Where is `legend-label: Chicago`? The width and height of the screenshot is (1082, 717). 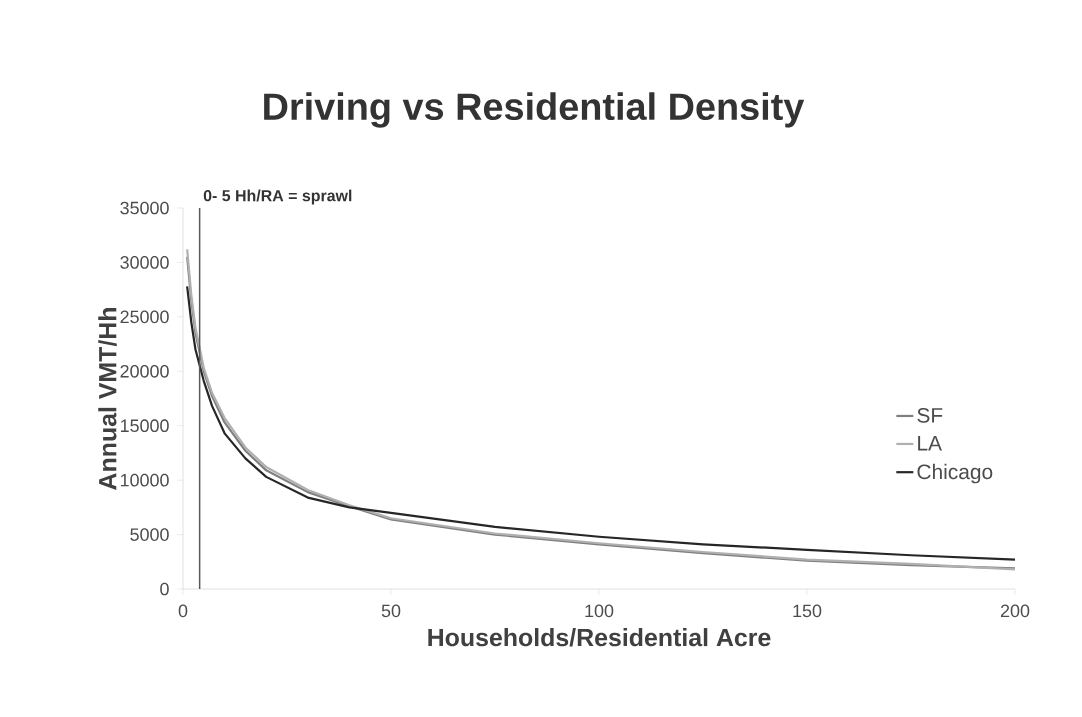 legend-label: Chicago is located at coordinates (955, 473).